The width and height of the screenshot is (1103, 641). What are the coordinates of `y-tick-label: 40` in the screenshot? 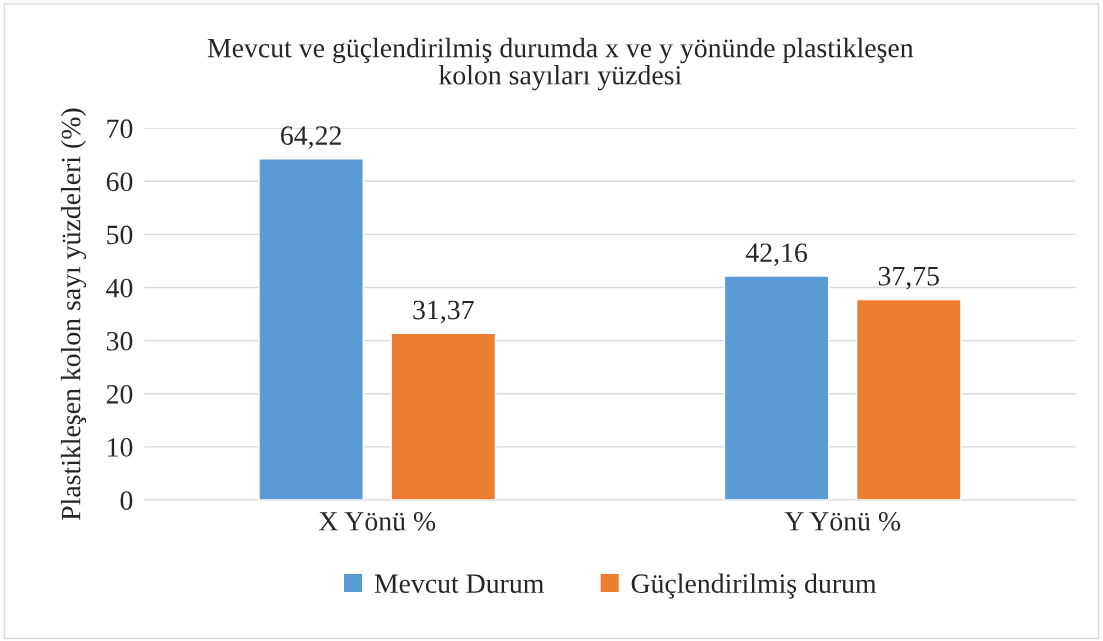 It's located at (119, 288).